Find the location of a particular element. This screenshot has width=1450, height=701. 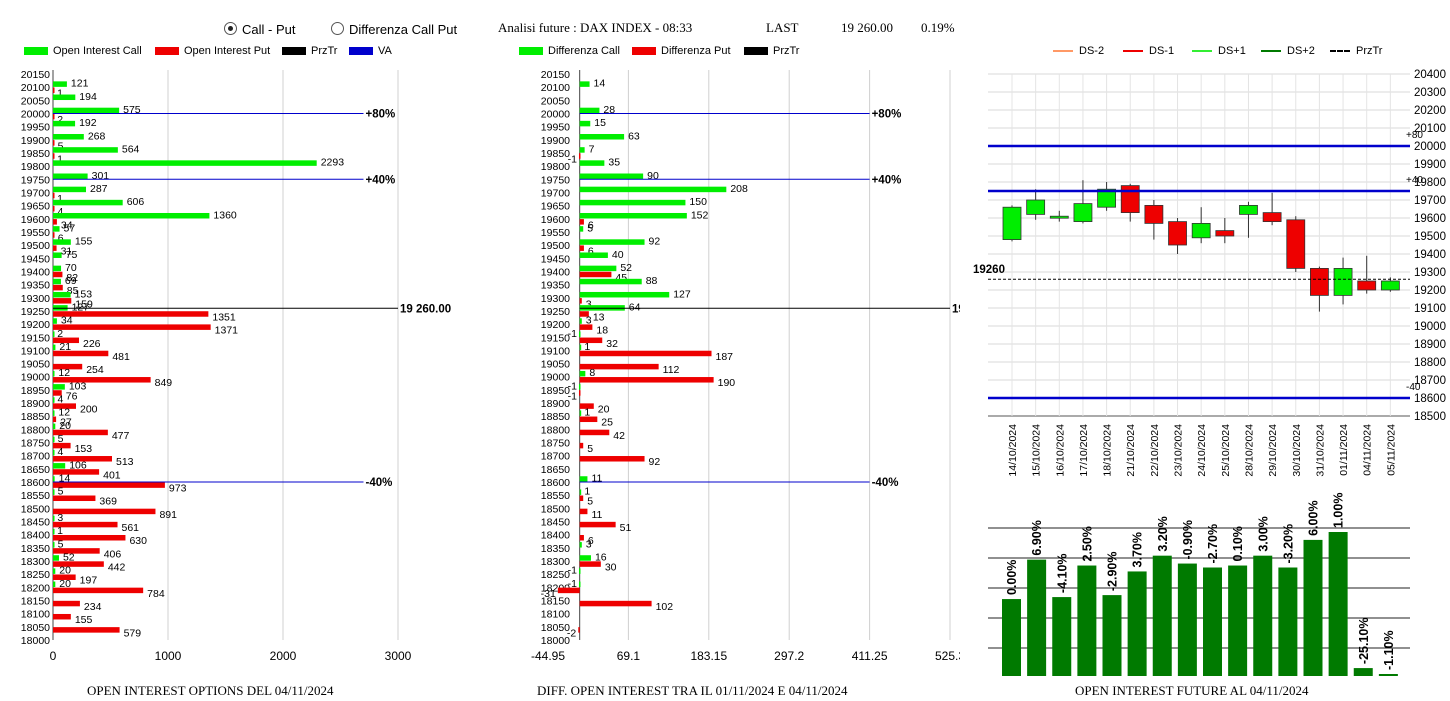

put-value-label: 234 is located at coordinates (93, 607).